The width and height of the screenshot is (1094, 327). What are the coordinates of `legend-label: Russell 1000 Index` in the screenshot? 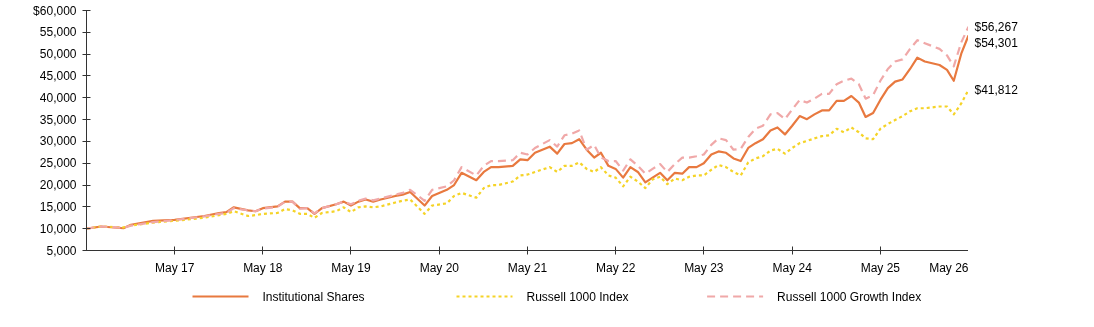 It's located at (577, 296).